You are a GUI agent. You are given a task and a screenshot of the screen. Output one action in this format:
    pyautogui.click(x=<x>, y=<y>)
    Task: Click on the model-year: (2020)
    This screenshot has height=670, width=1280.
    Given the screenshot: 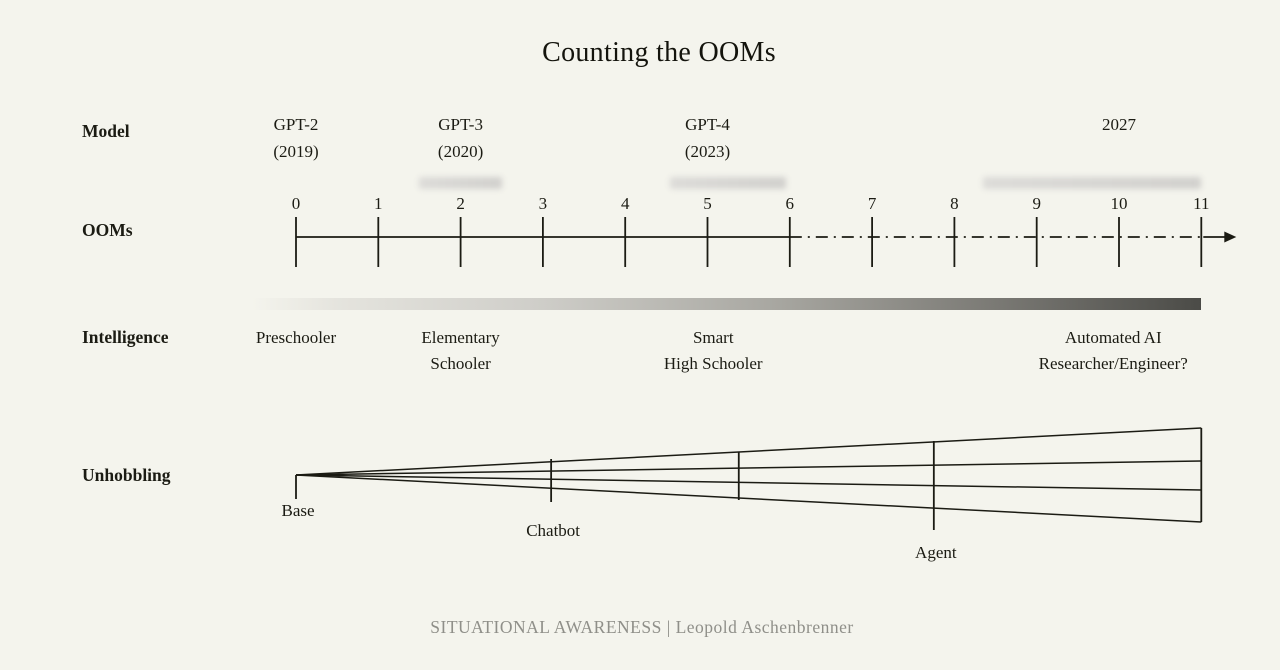 What is the action you would take?
    pyautogui.click(x=460, y=151)
    